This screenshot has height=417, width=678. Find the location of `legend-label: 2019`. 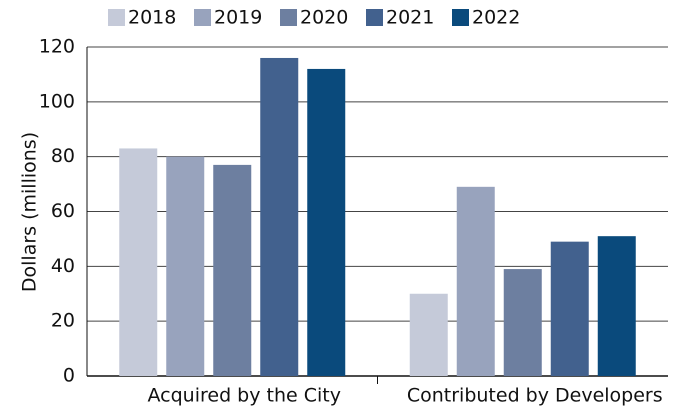

legend-label: 2019 is located at coordinates (238, 18).